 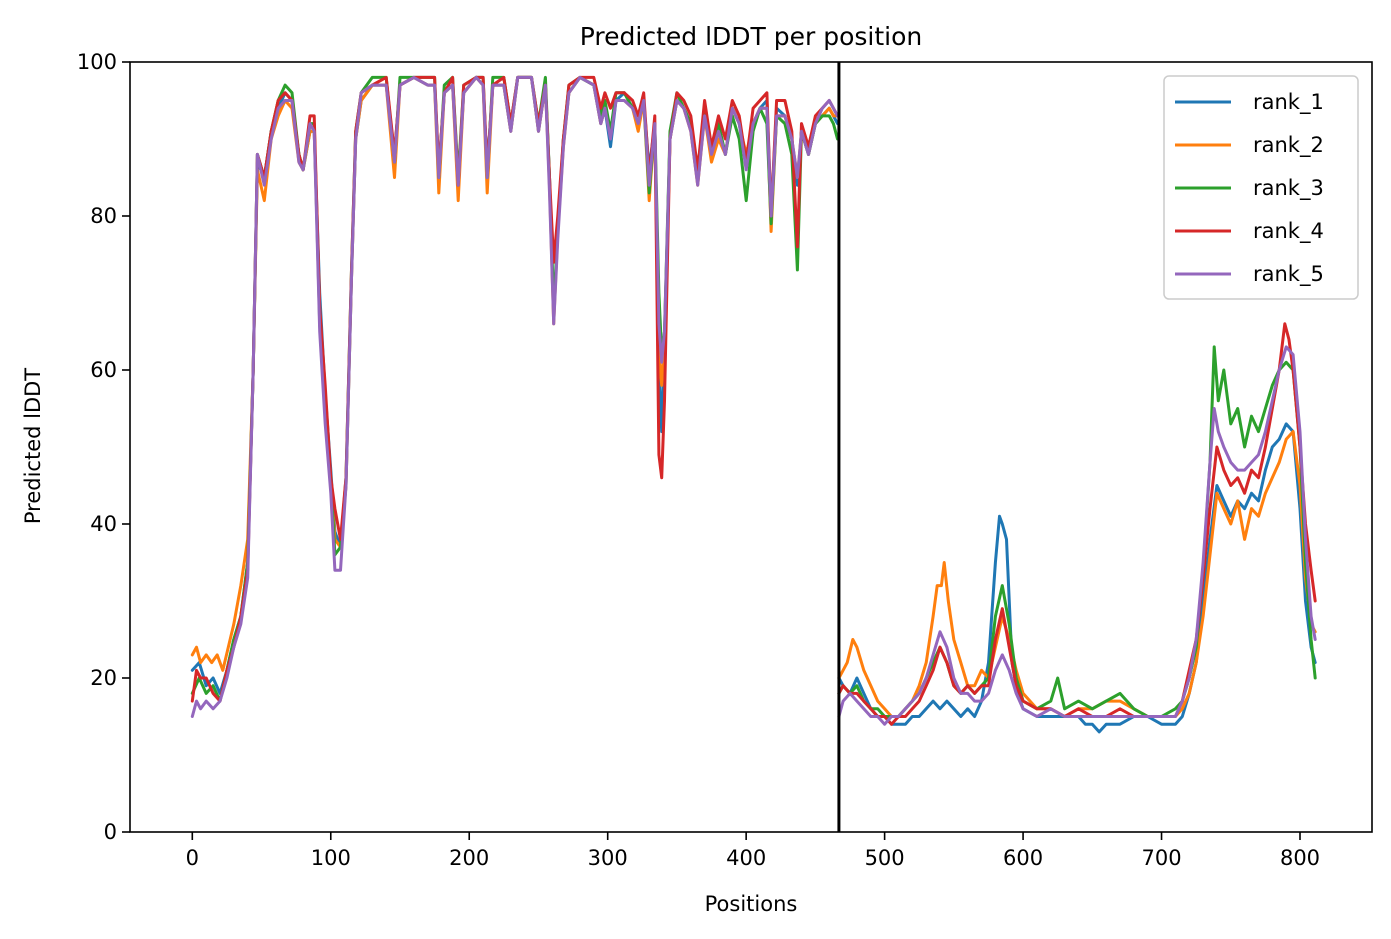 I want to click on x-tick-label: 500, so click(x=885, y=858).